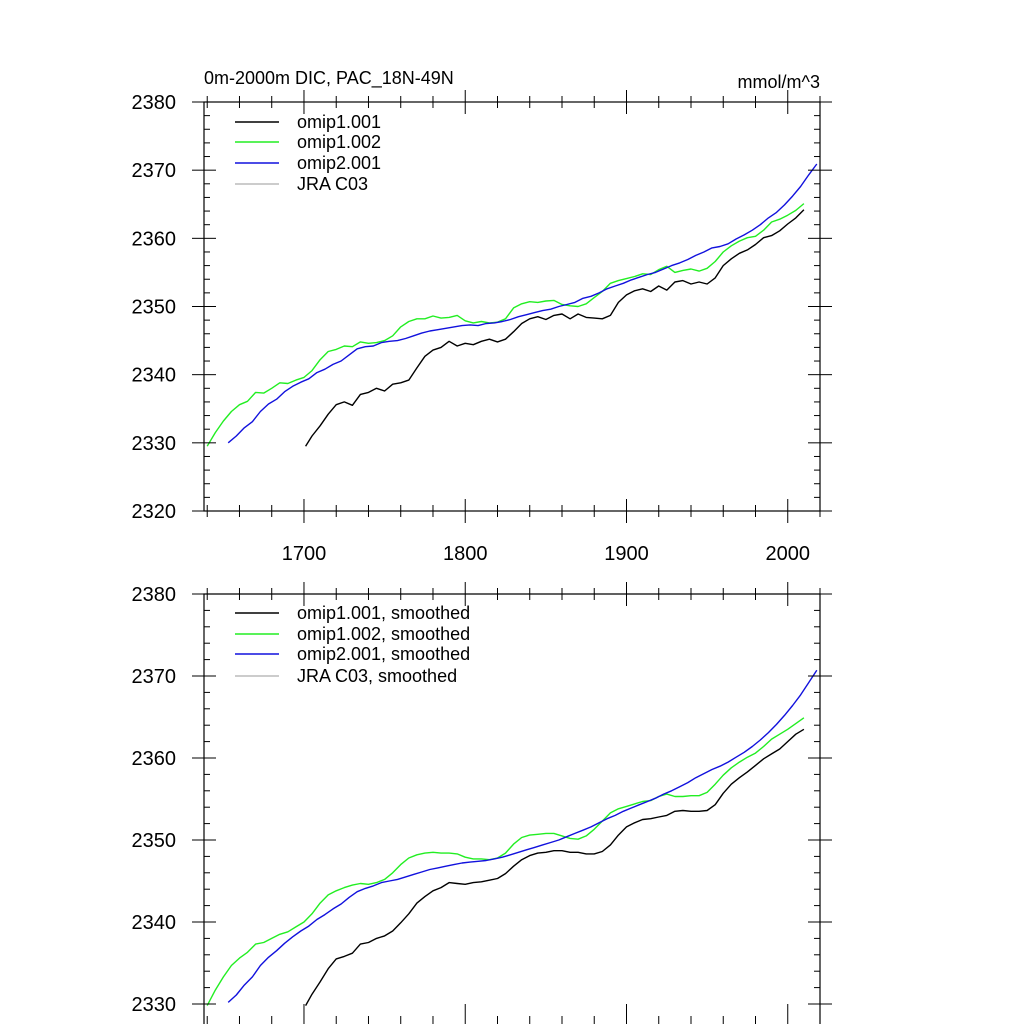  I want to click on panel-top-title: 0m-2000m DIC, PAC_18N-49N, so click(329, 78).